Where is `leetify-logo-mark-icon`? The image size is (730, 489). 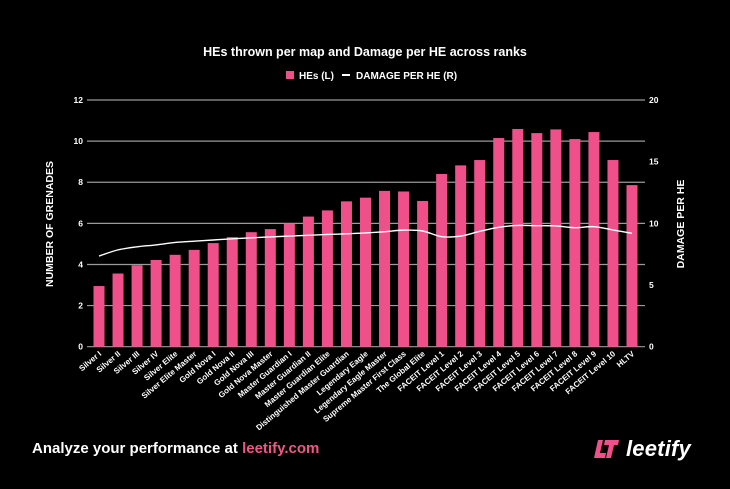
leetify-logo-mark-icon is located at coordinates (606, 449).